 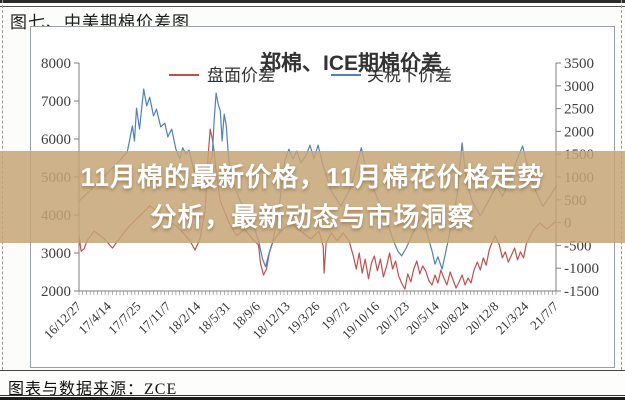 What do you see at coordinates (63, 320) in the screenshot?
I see `x-axis-label: 16/12/27` at bounding box center [63, 320].